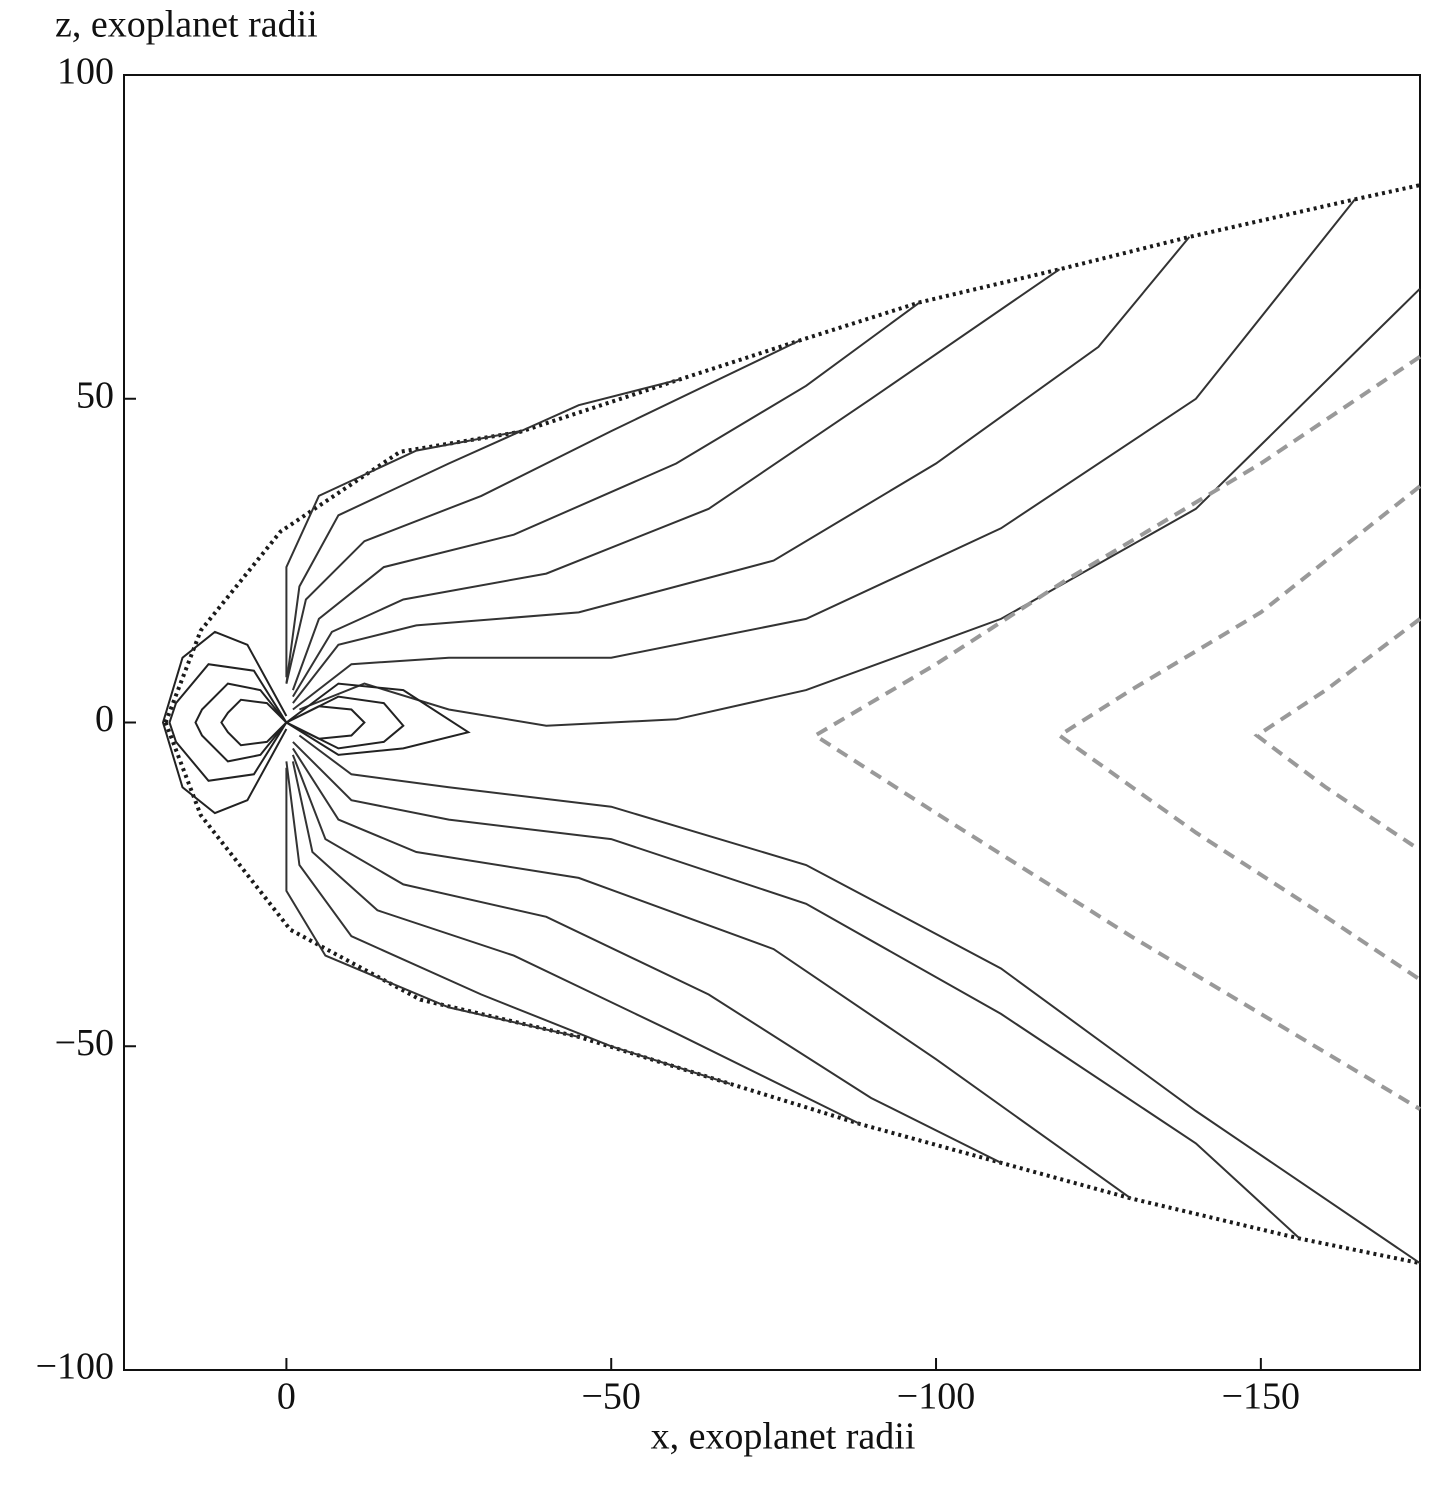  I want to click on x-tick-label: 0, so click(286, 1397).